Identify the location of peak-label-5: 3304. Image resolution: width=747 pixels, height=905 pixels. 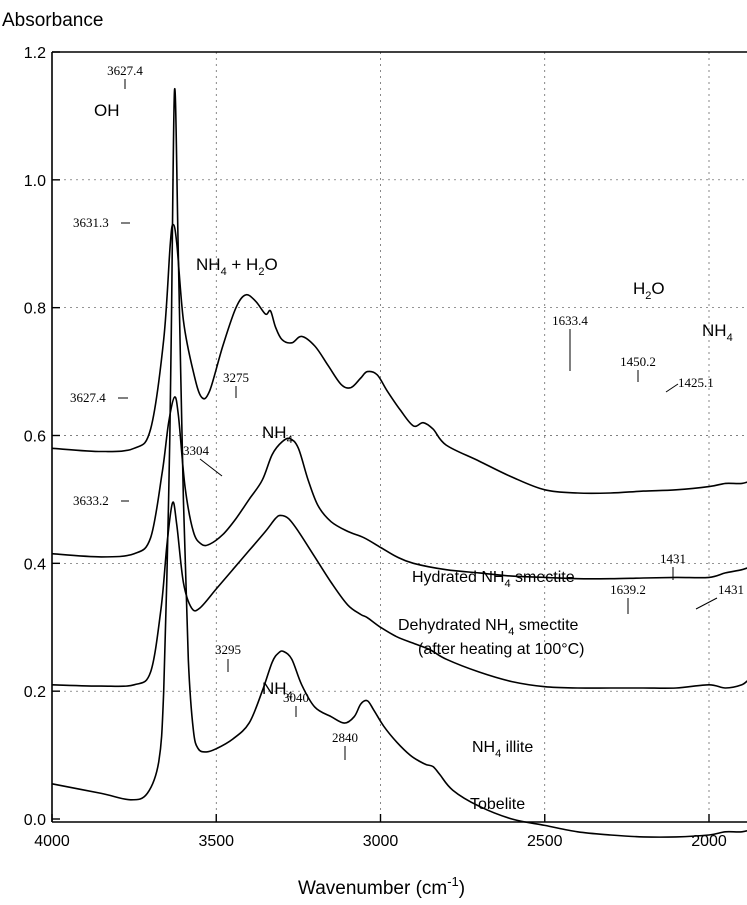
(196, 450).